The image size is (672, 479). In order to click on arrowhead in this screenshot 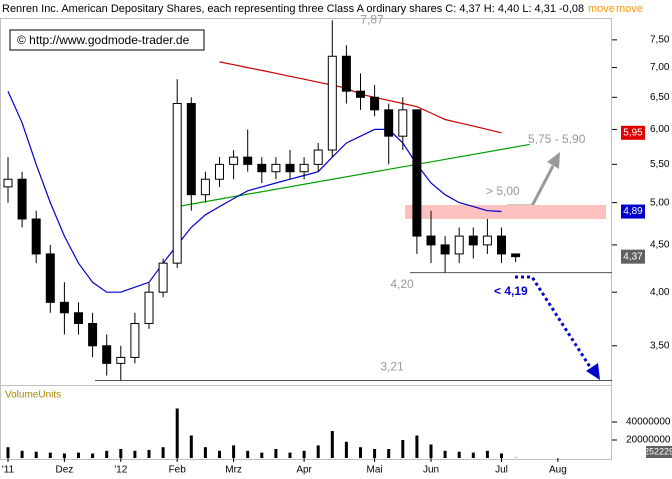, I will do `click(553, 160)`.